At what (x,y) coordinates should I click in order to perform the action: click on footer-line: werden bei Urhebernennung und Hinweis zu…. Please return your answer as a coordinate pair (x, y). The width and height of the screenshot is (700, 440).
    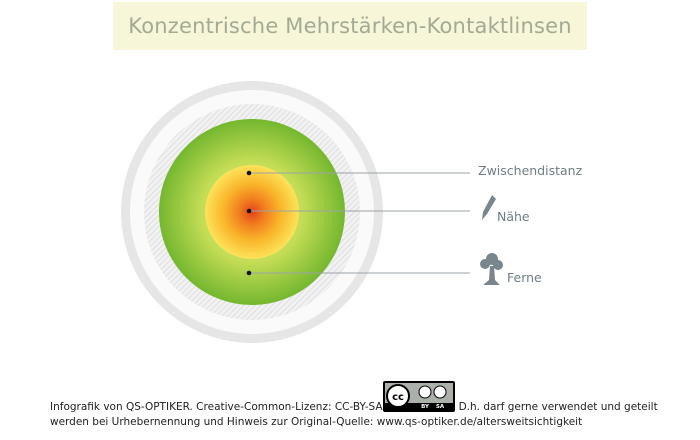
    Looking at the image, I should click on (354, 422).